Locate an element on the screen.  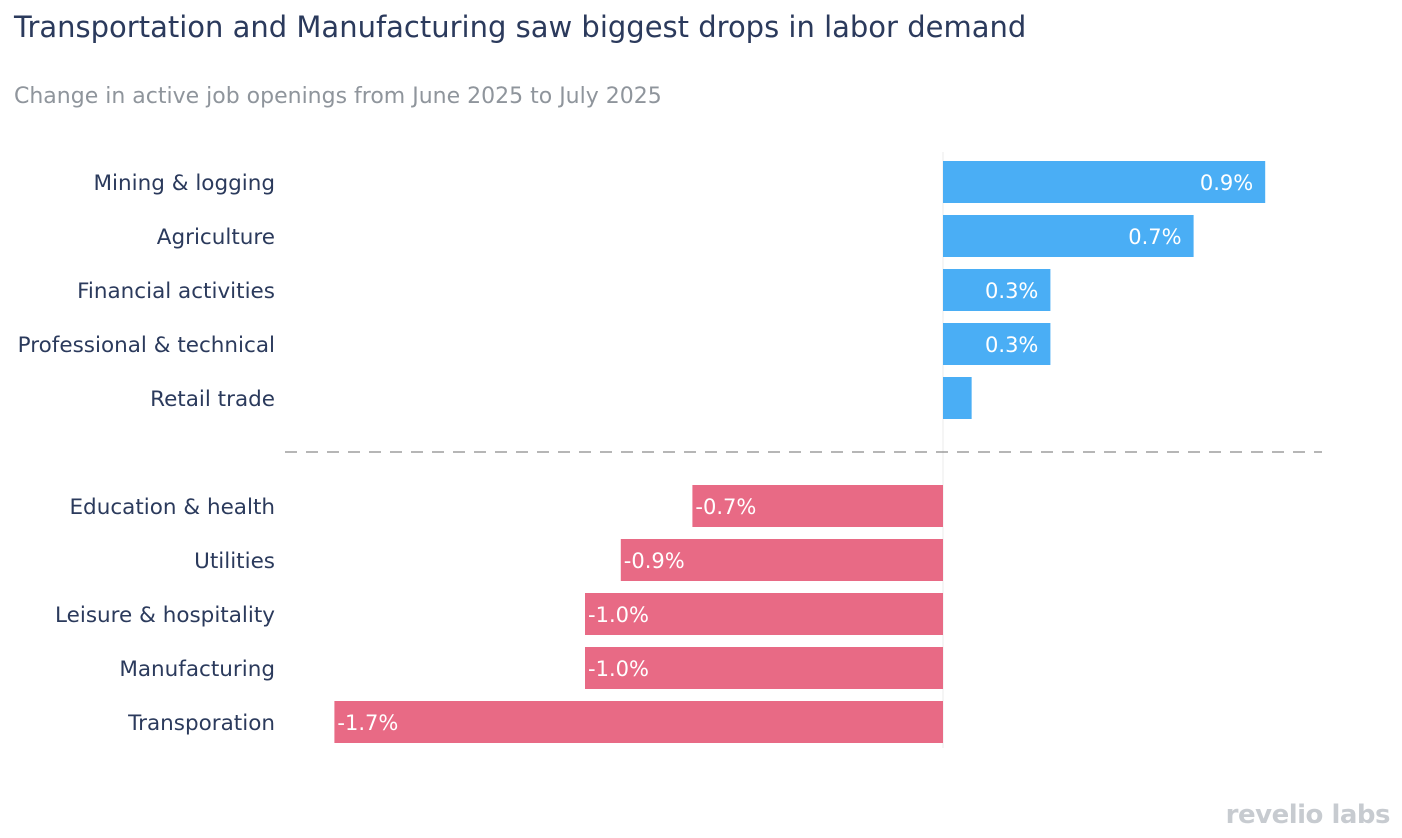
category-label-manufacturing: Manufacturing is located at coordinates (197, 669).